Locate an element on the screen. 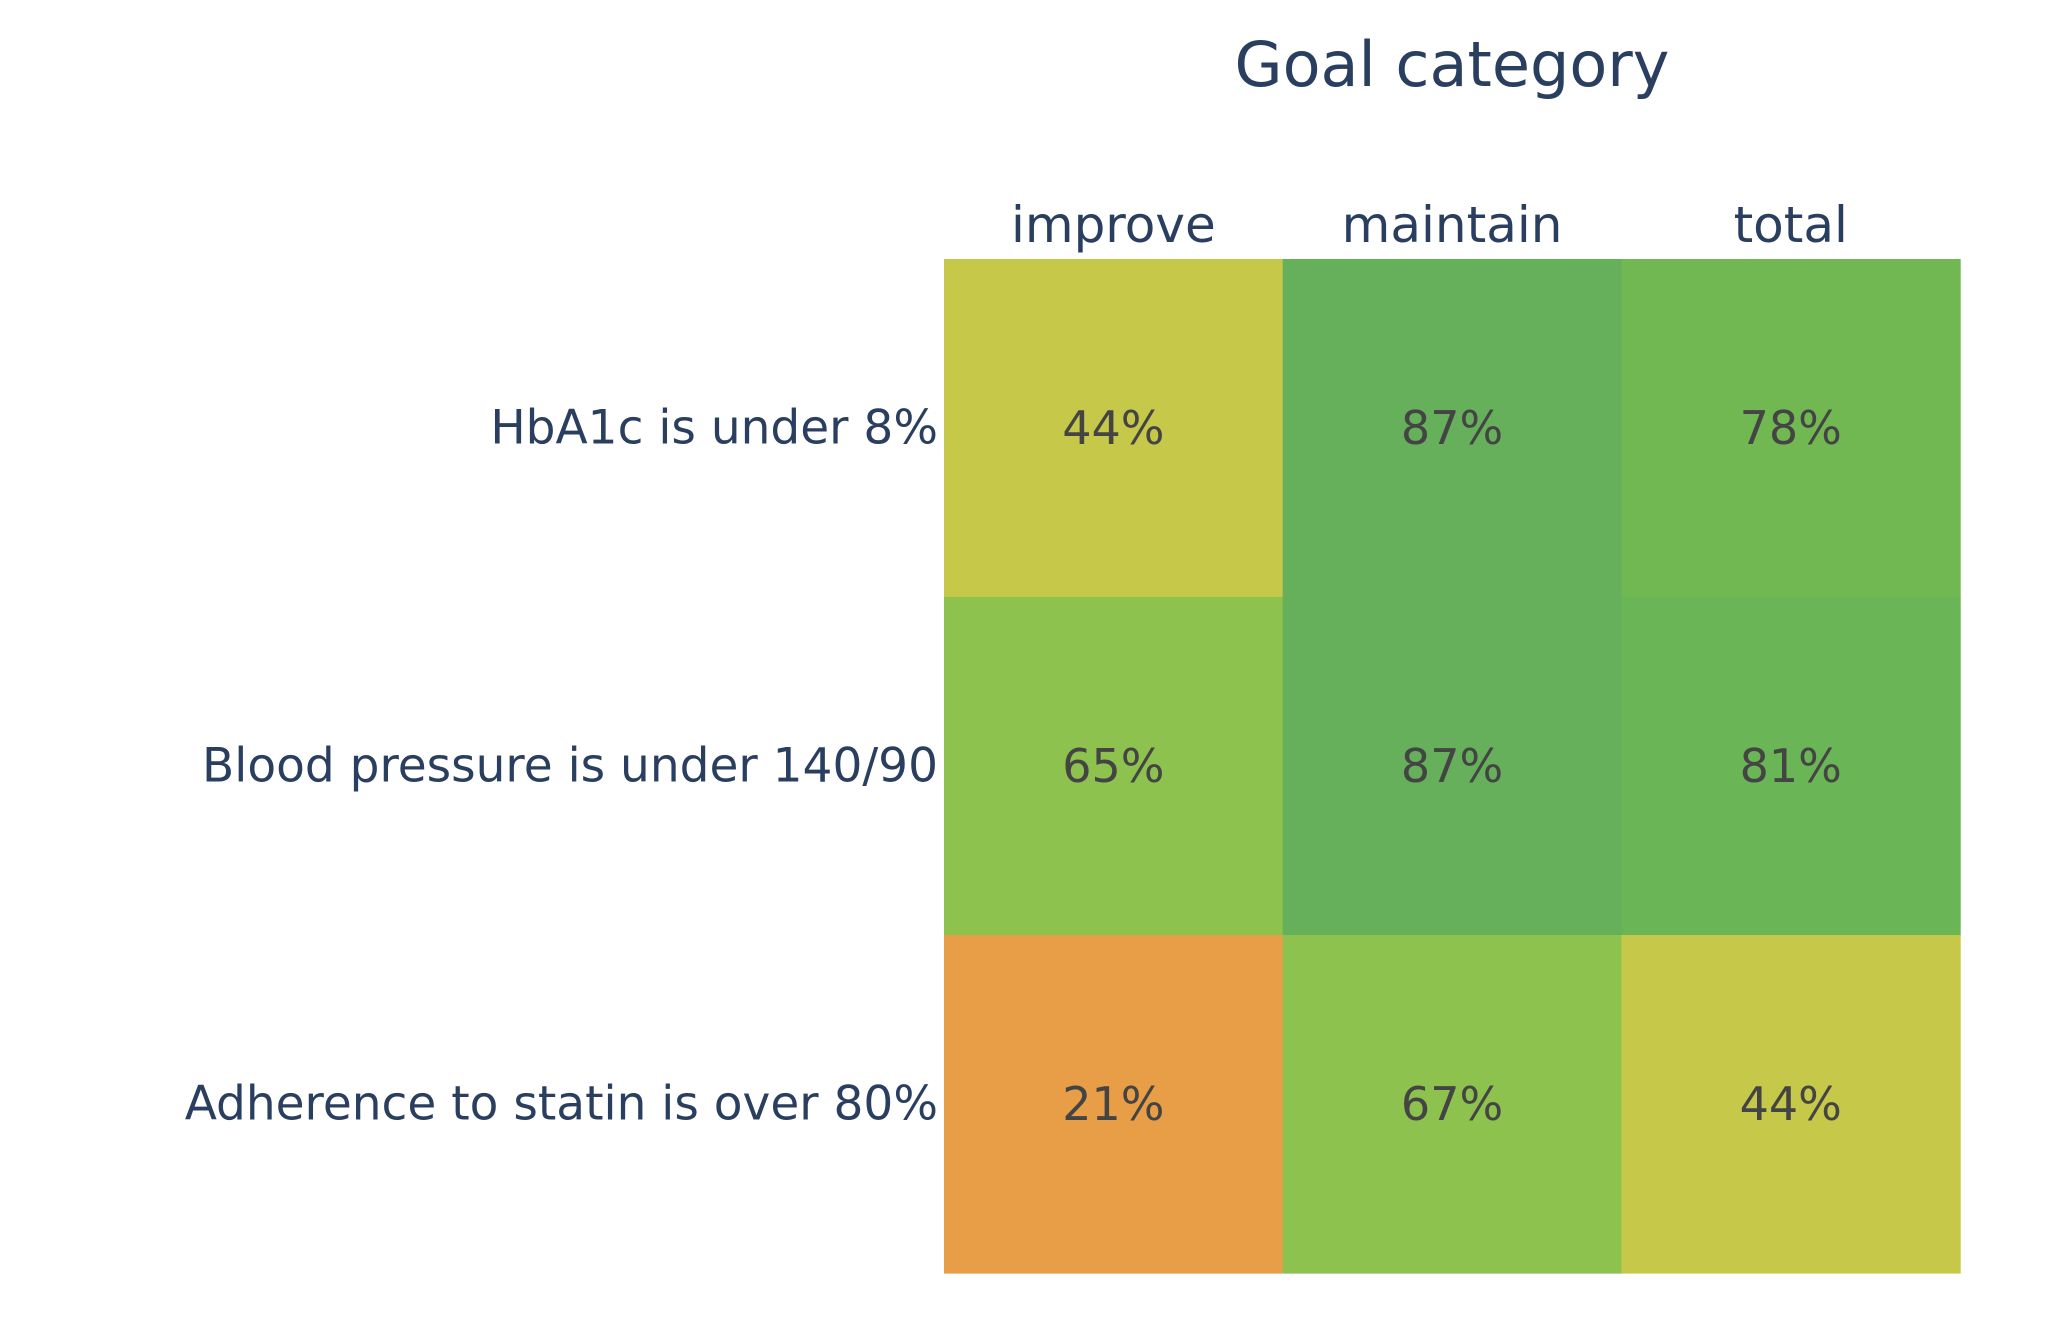 The width and height of the screenshot is (2048, 1321). cell-value-label: 78% is located at coordinates (1791, 428).